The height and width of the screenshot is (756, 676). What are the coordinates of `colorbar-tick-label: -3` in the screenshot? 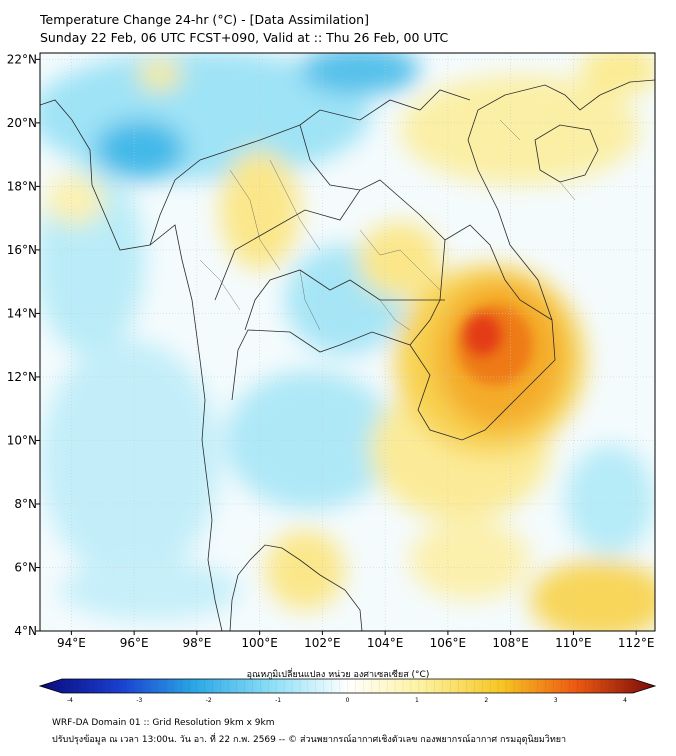 It's located at (139, 700).